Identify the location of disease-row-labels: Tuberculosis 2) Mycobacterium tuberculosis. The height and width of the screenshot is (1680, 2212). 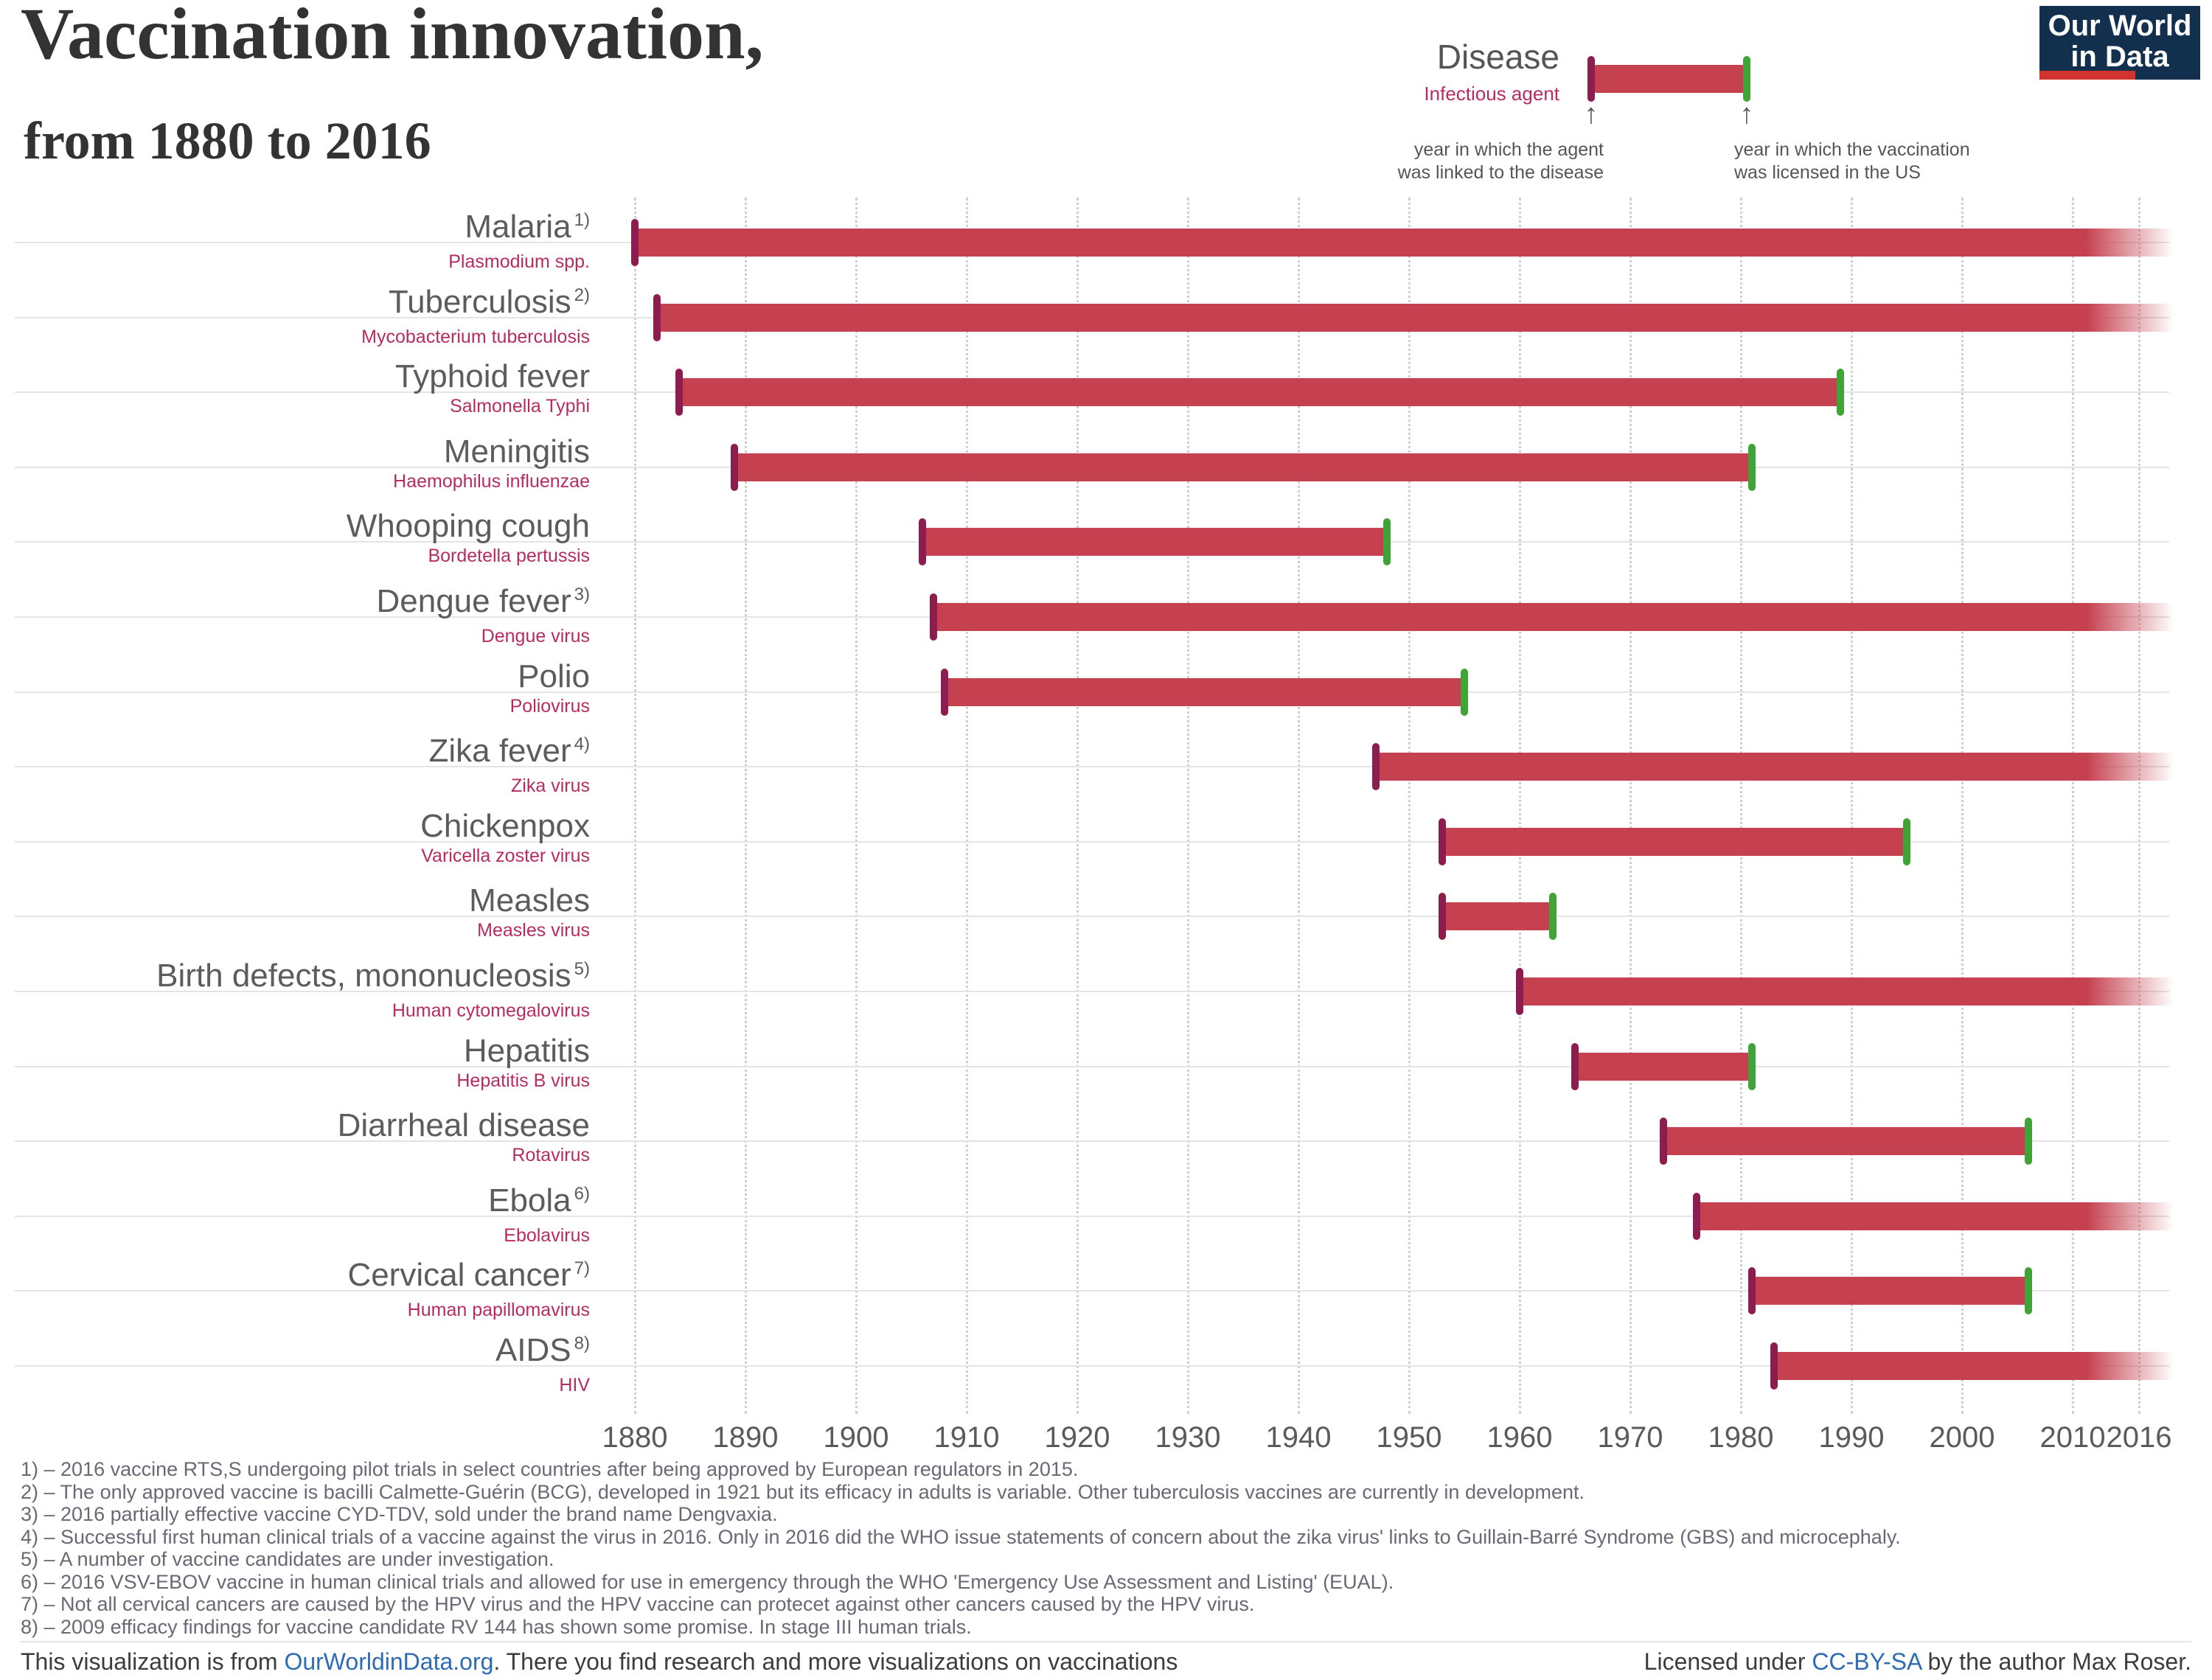
(295, 316).